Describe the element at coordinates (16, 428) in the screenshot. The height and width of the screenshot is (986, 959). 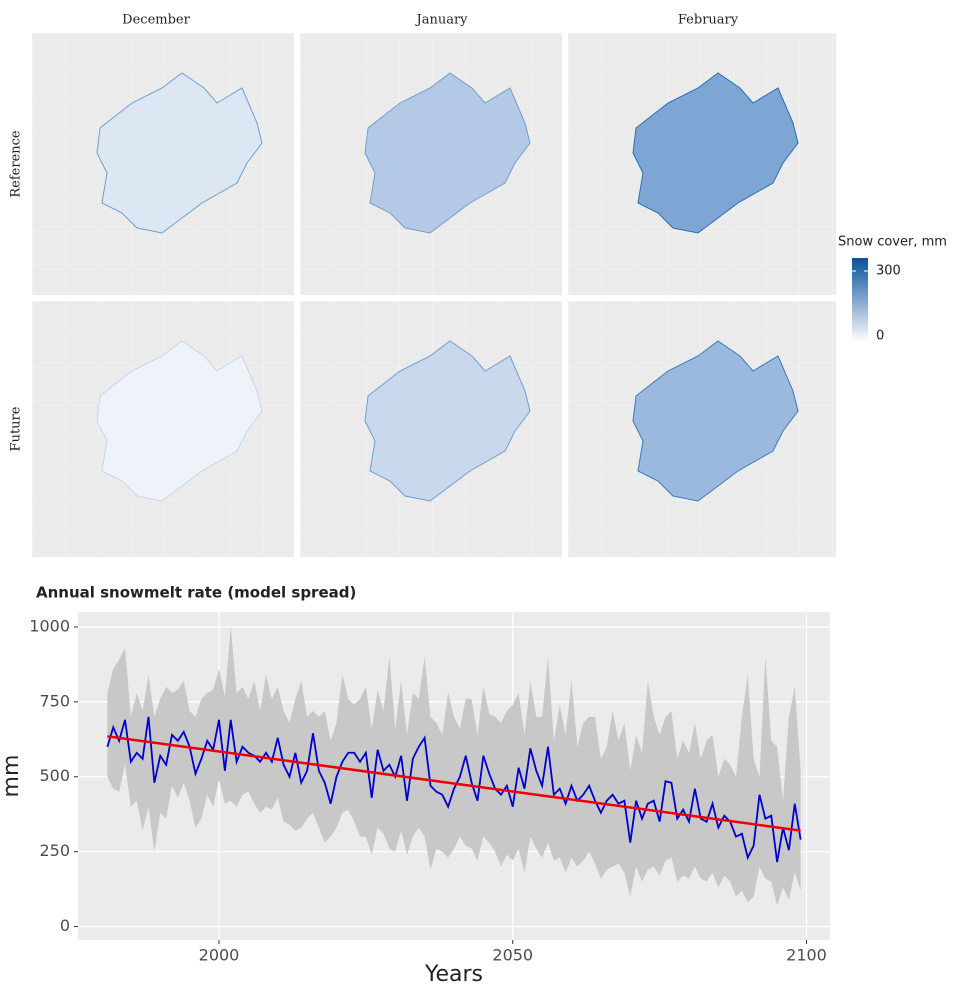
I see `row-label: Future` at that location.